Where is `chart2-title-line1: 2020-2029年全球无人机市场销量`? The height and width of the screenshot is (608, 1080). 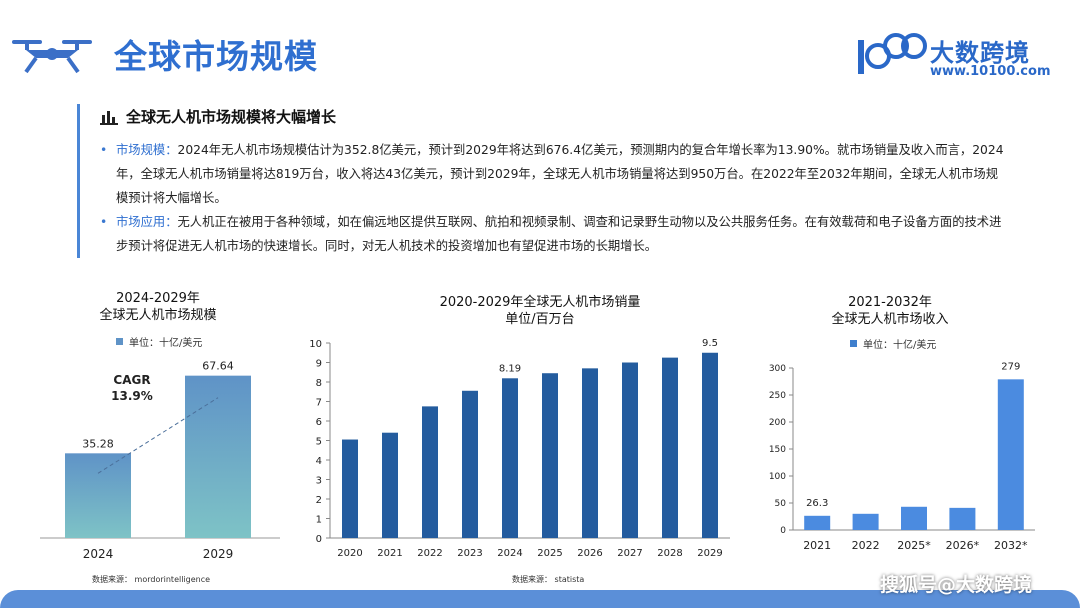 chart2-title-line1: 2020-2029年全球无人机市场销量 is located at coordinates (540, 302).